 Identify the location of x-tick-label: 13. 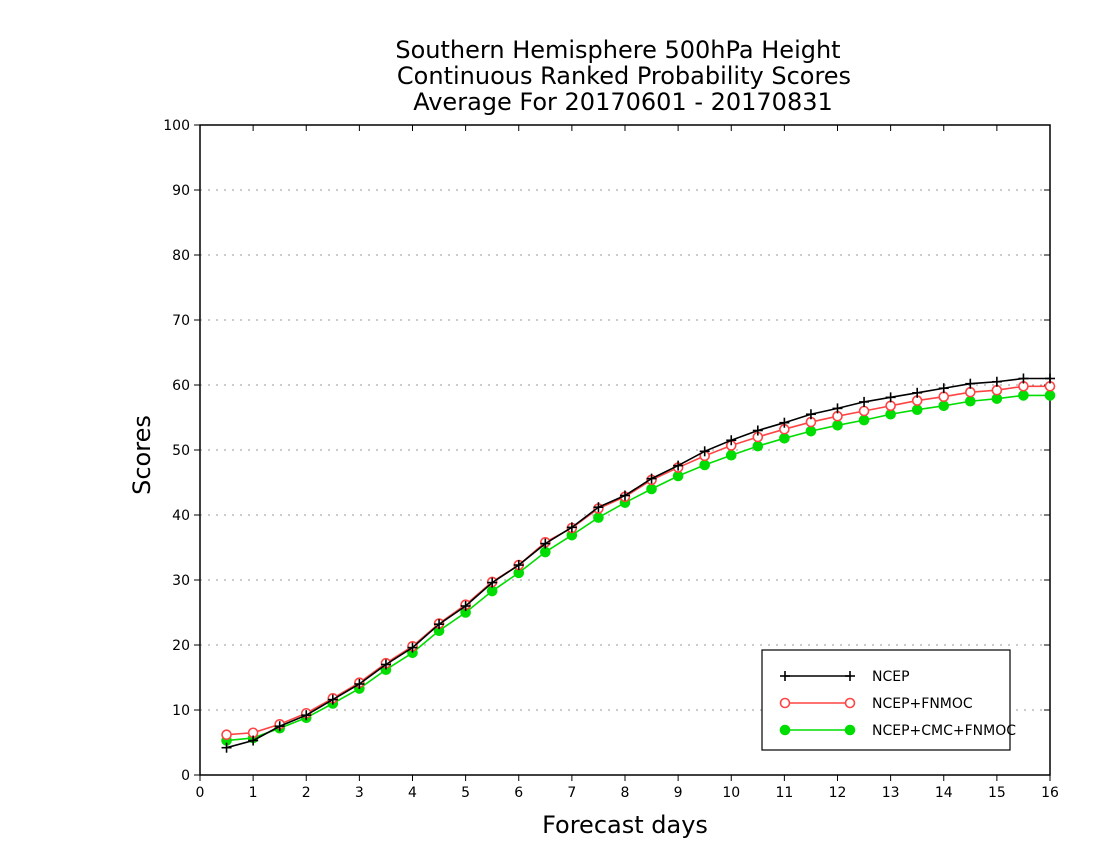
(891, 793).